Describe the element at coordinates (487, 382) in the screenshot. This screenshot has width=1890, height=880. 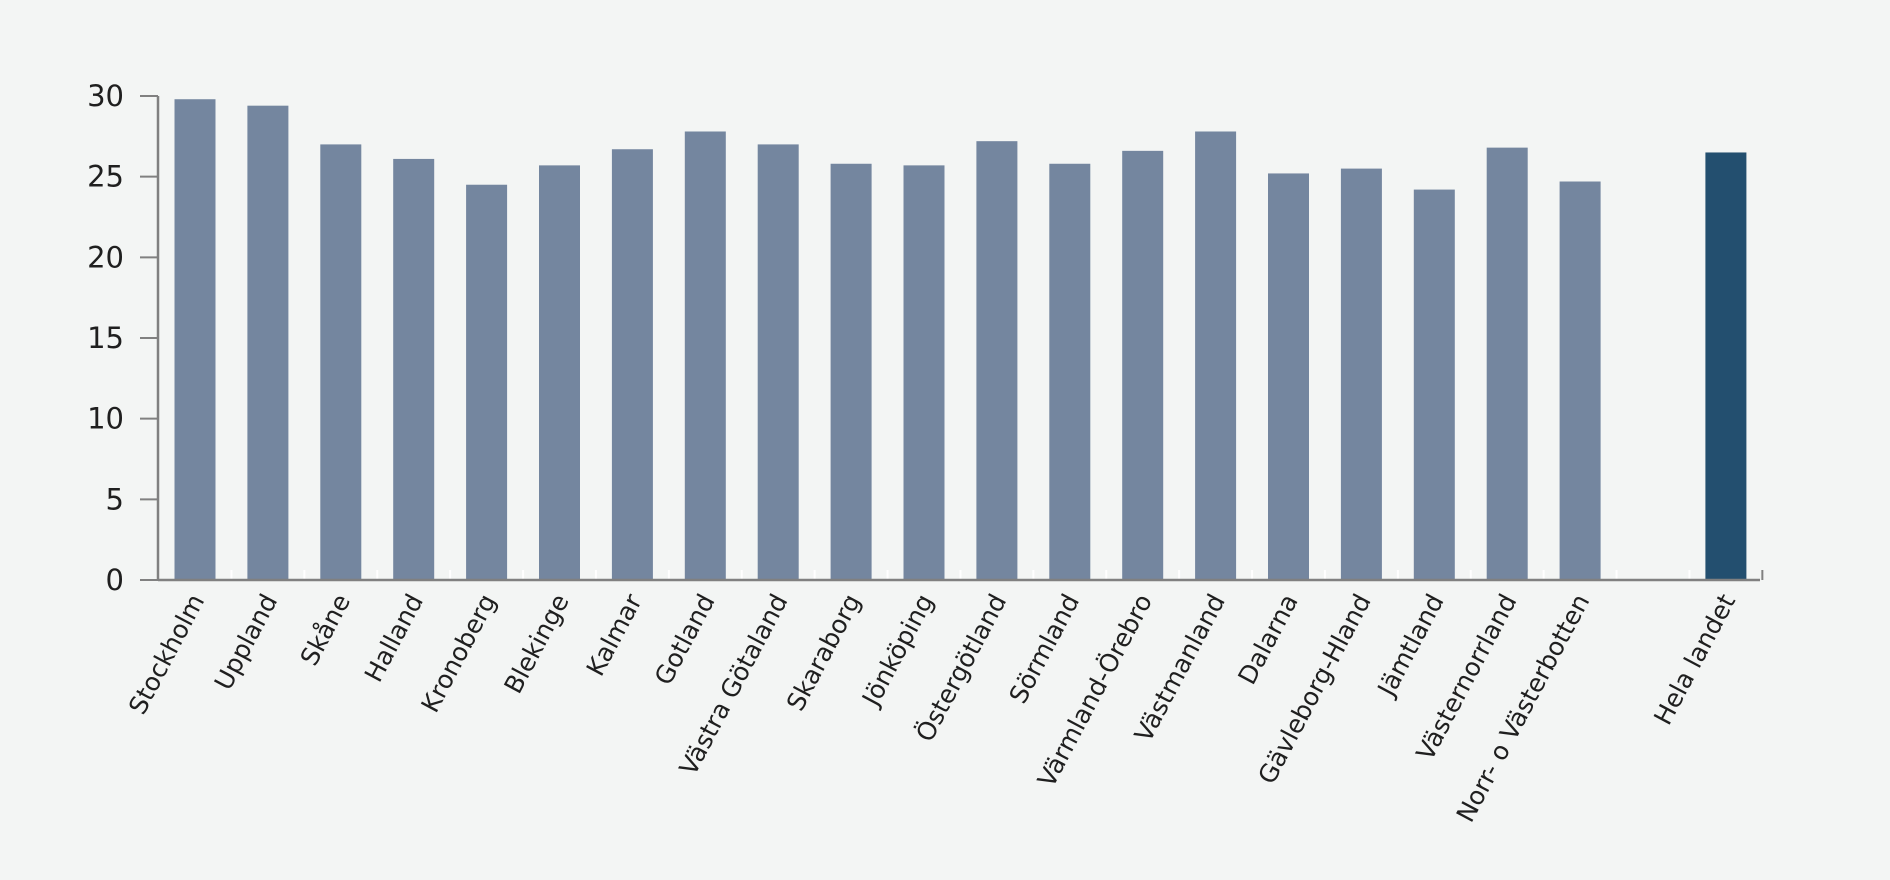
I see `bar-kronoberg` at that location.